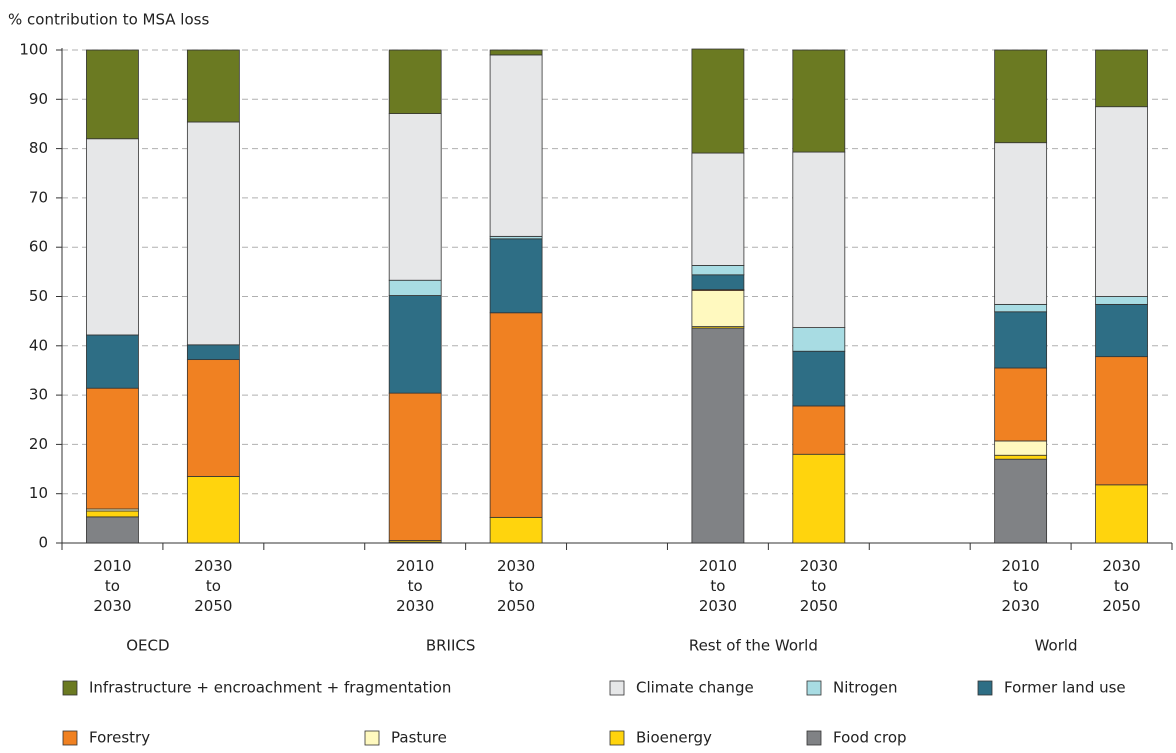  Describe the element at coordinates (38, 296) in the screenshot. I see `y-tick-label: 50` at that location.